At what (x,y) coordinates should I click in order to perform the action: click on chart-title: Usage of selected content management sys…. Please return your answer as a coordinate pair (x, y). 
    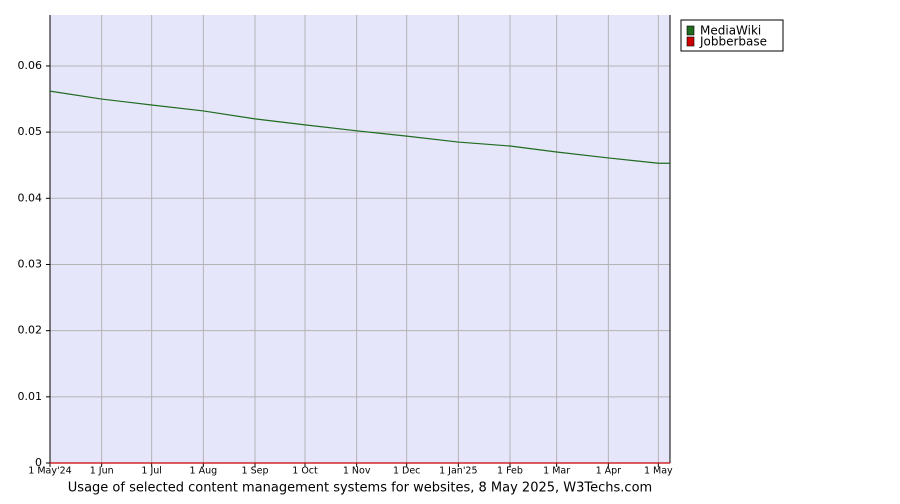
    Looking at the image, I should click on (360, 488).